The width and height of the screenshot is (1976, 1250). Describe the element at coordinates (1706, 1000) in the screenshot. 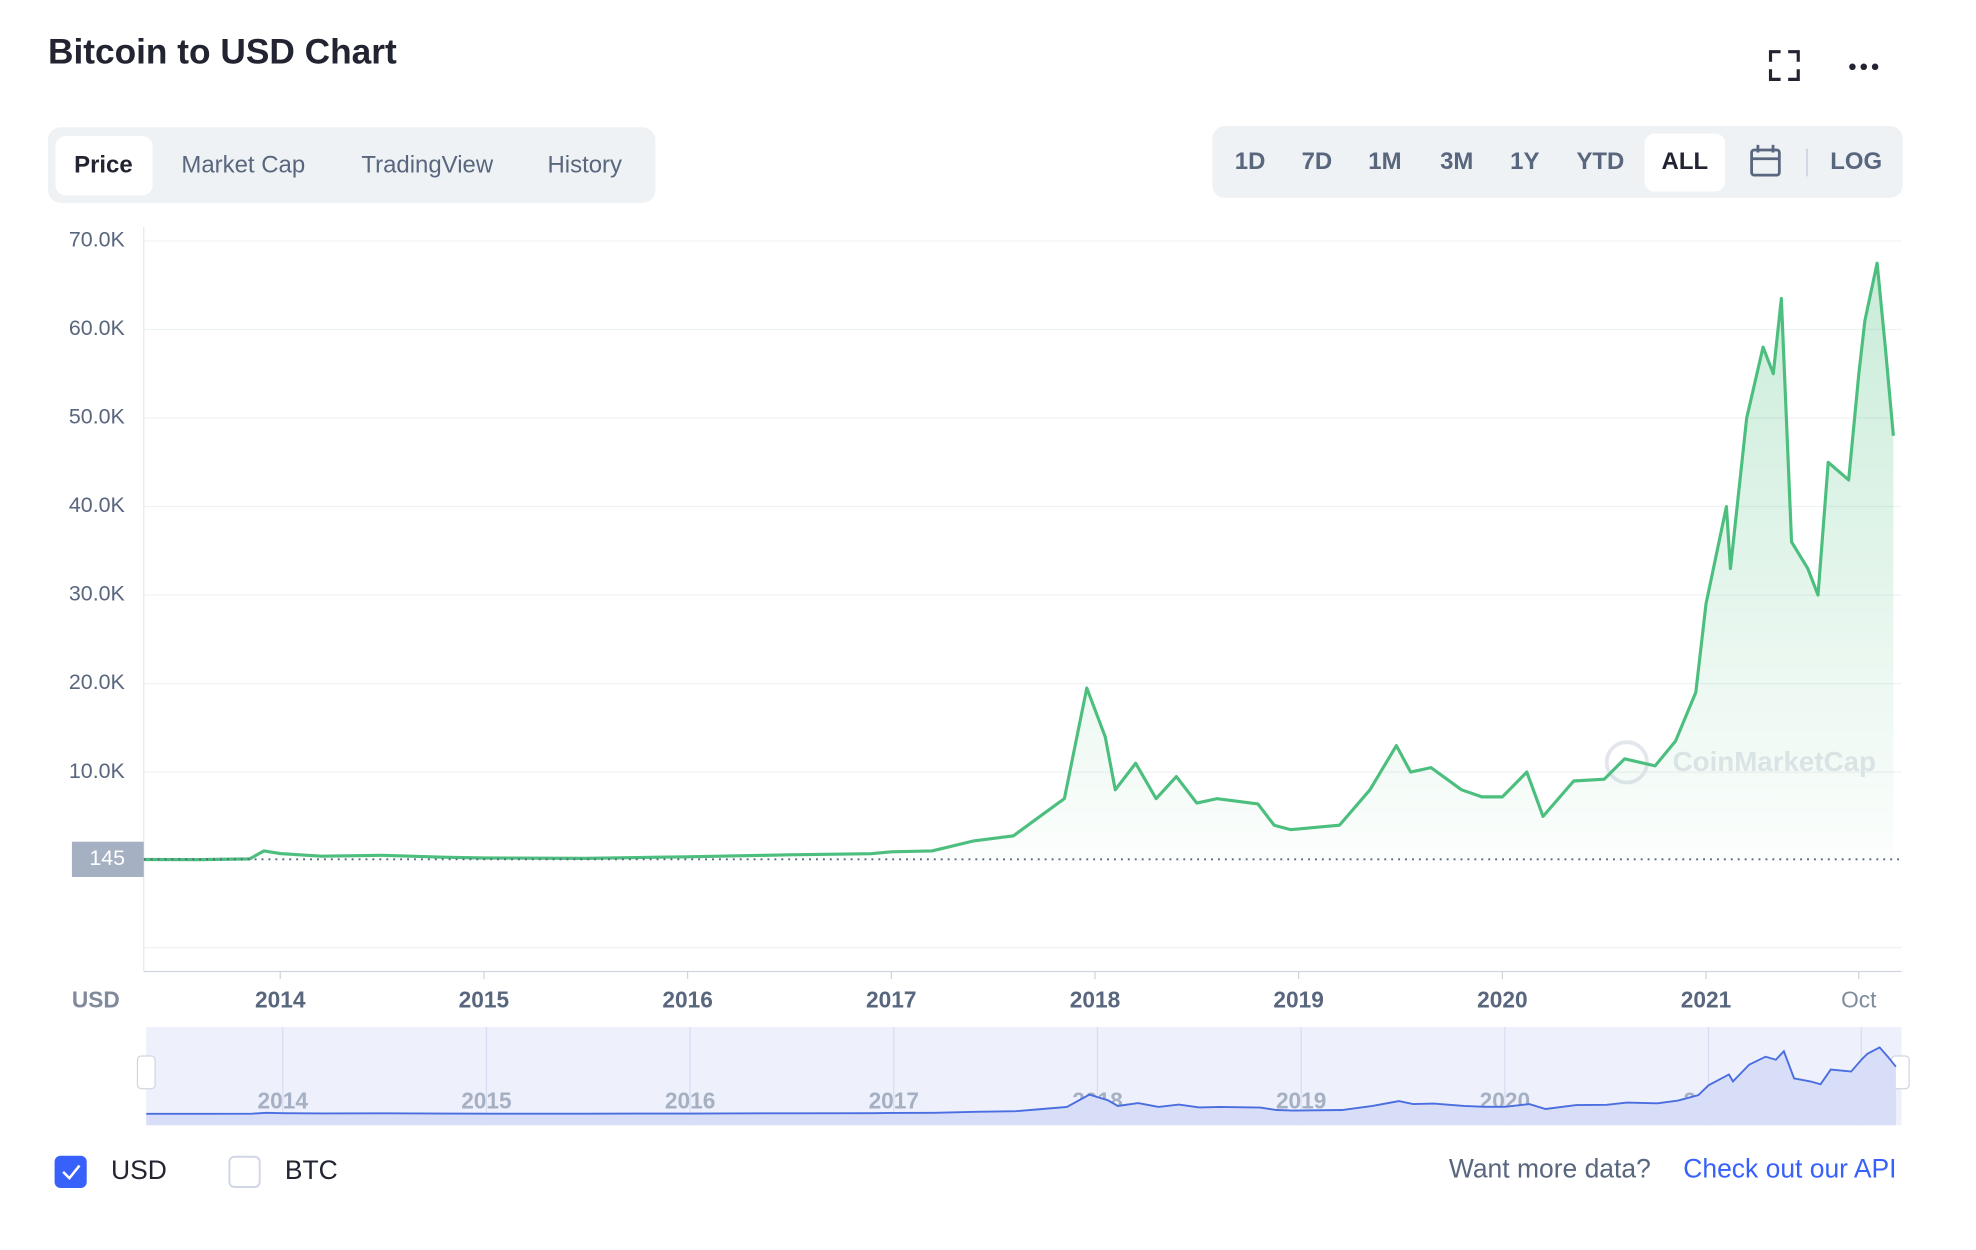

I see `x-tick-label: 2021` at that location.